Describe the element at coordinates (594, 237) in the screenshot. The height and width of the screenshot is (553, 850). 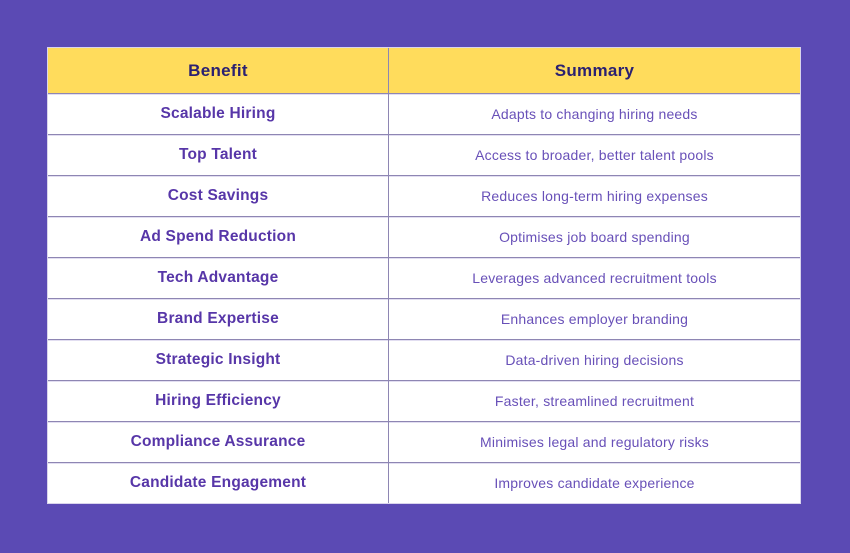
I see `summary-cell: Optimises job board spending` at that location.